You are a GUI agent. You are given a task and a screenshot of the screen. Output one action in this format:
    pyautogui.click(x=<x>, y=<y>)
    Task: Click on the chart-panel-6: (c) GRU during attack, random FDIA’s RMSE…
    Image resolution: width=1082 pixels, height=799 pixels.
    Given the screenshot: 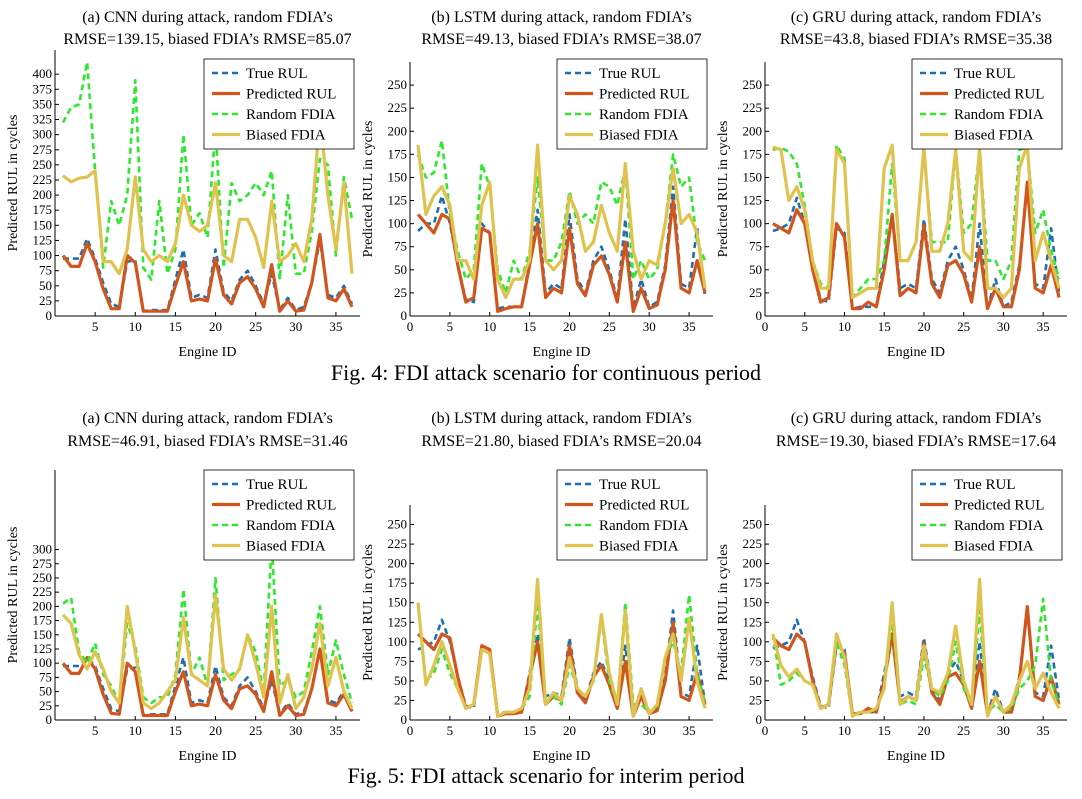 What is the action you would take?
    pyautogui.click(x=891, y=587)
    